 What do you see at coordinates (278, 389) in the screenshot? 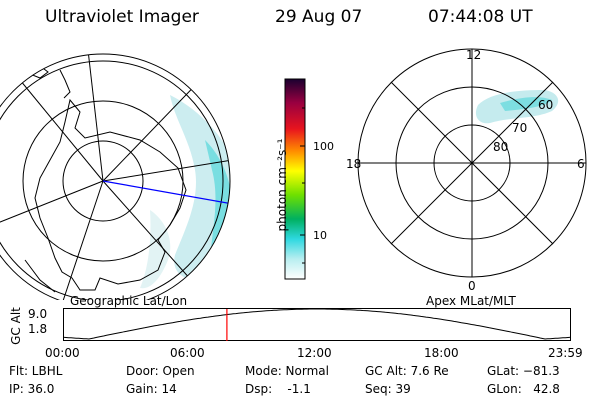
I see `status-dsp: Dsp: -1.1` at bounding box center [278, 389].